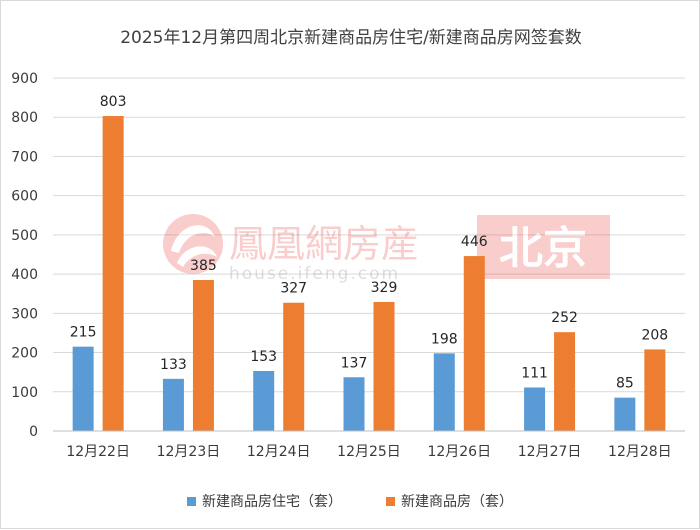 The image size is (700, 530). I want to click on watermark-city-box, so click(543, 247).